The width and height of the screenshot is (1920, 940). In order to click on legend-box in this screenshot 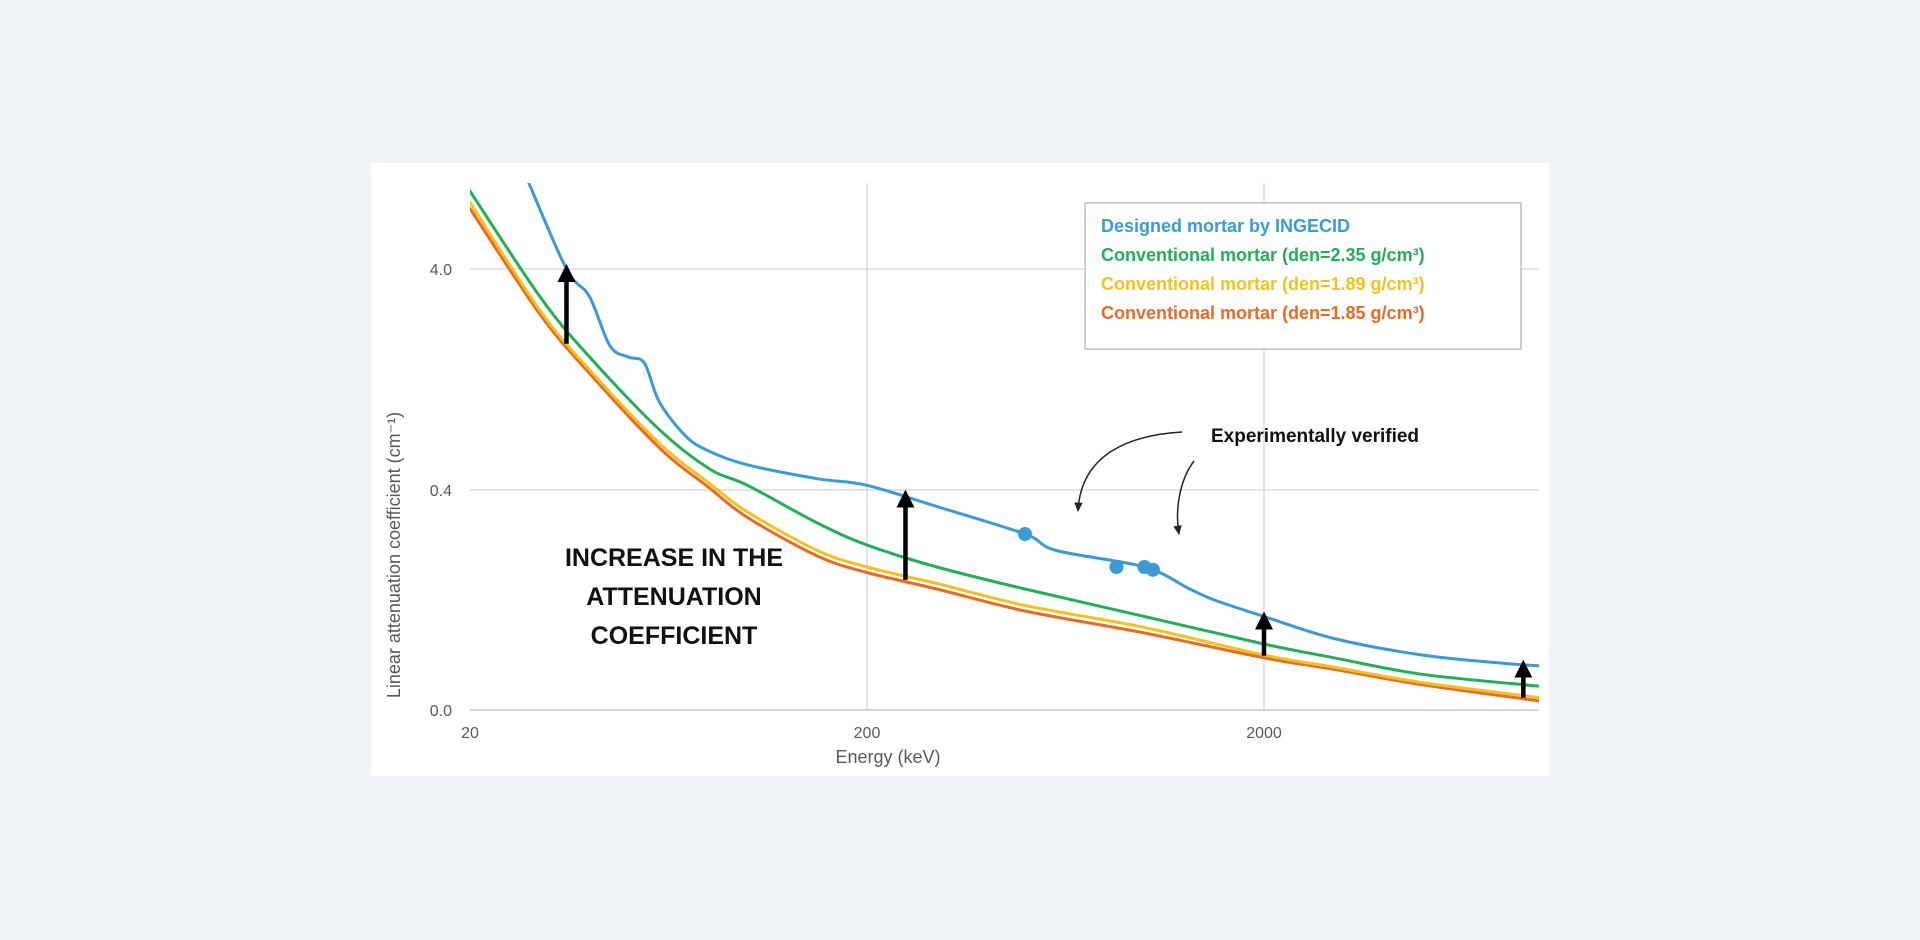, I will do `click(1303, 276)`.